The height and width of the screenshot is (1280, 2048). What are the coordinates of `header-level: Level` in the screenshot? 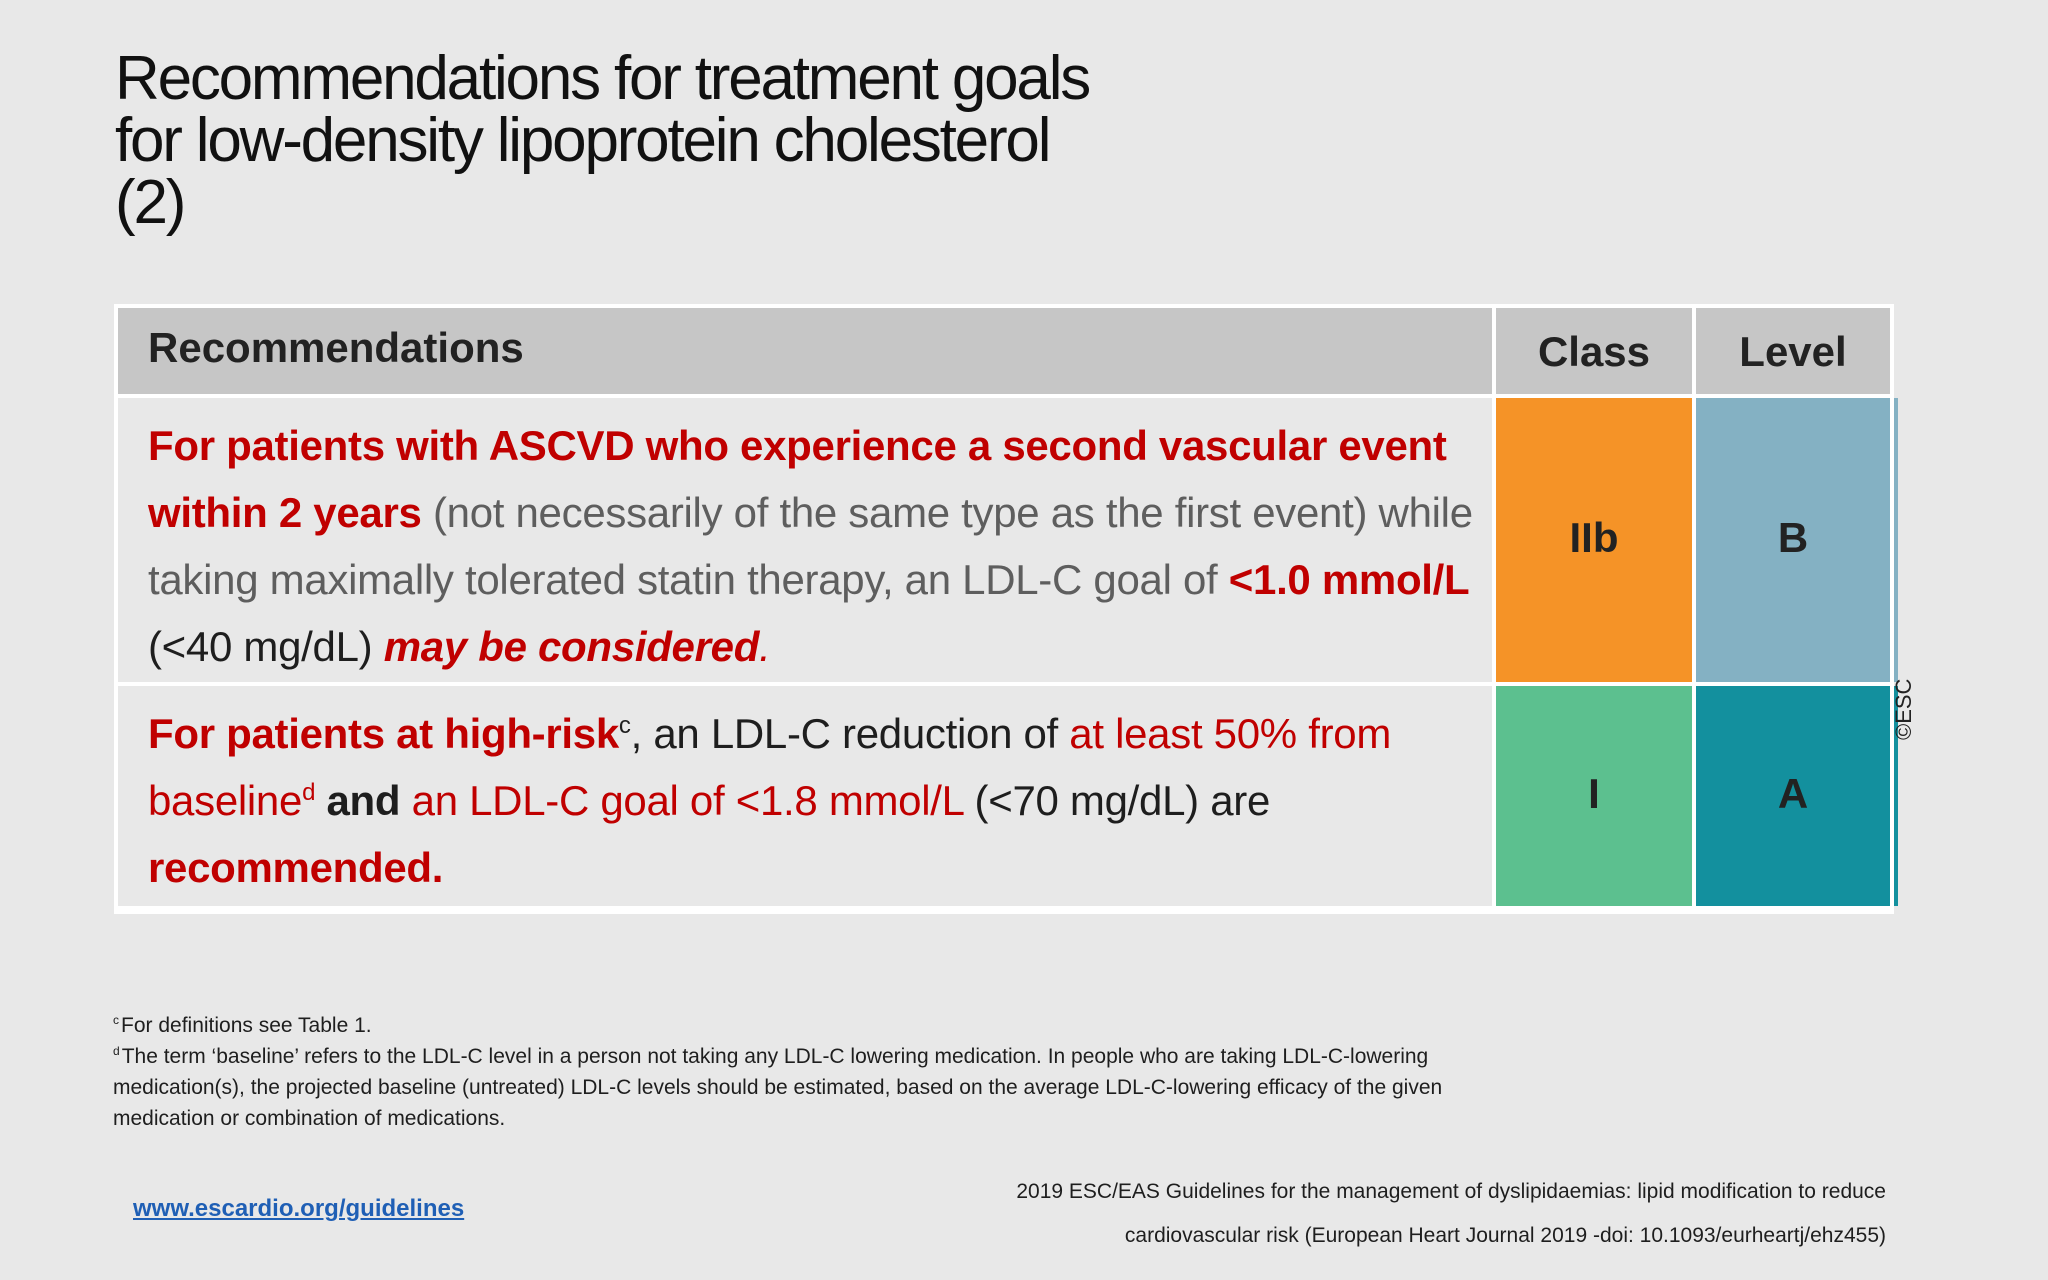 It's located at (1793, 351).